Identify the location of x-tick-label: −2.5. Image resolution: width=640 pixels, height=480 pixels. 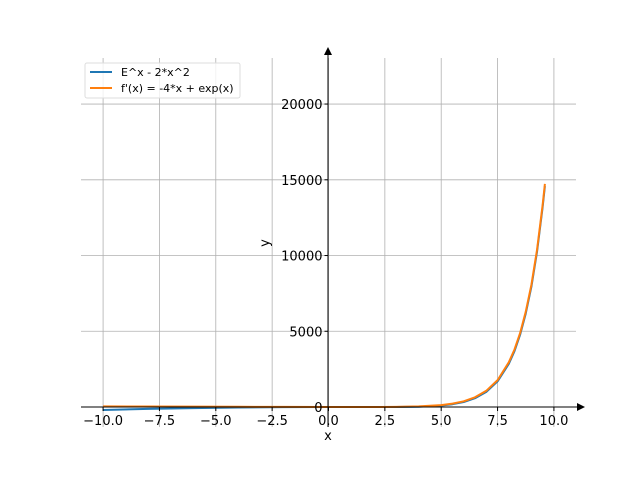
(272, 421).